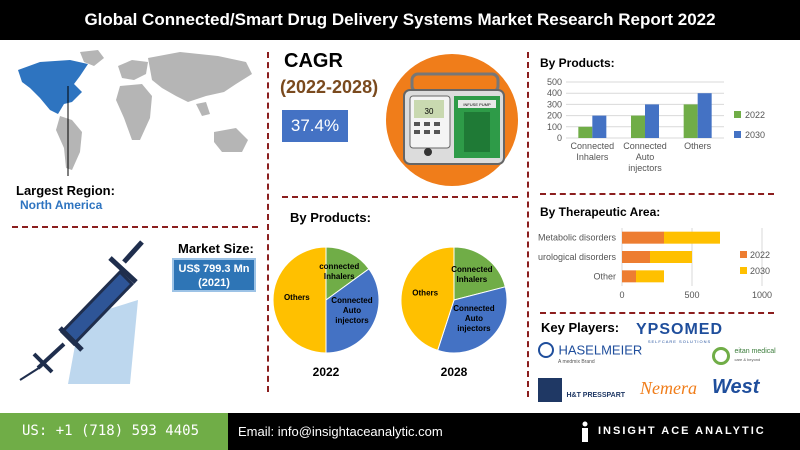 The width and height of the screenshot is (800, 450). I want to click on key-players-title: Key Players:, so click(580, 327).